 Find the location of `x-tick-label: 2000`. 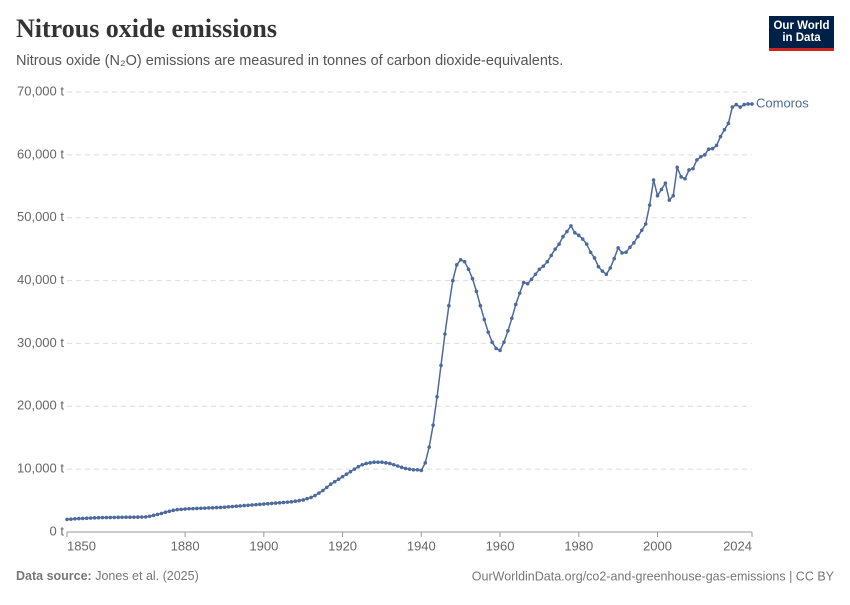

x-tick-label: 2000 is located at coordinates (657, 545).